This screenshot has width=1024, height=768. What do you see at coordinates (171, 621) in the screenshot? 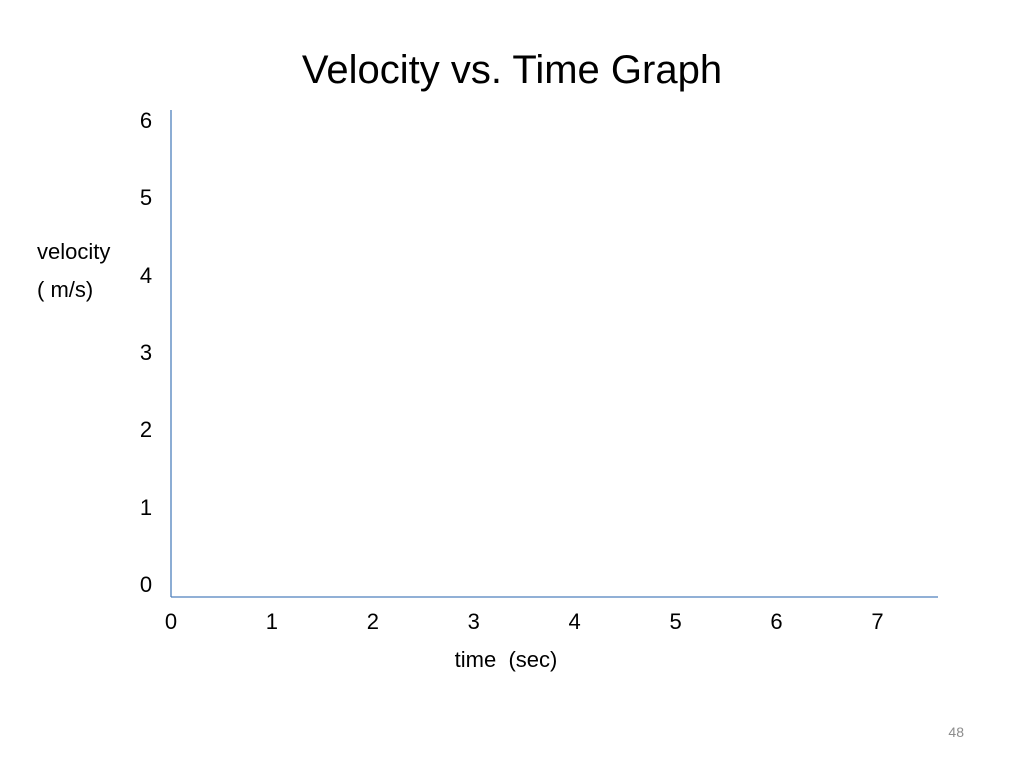
I see `x-tick-label: 0` at bounding box center [171, 621].